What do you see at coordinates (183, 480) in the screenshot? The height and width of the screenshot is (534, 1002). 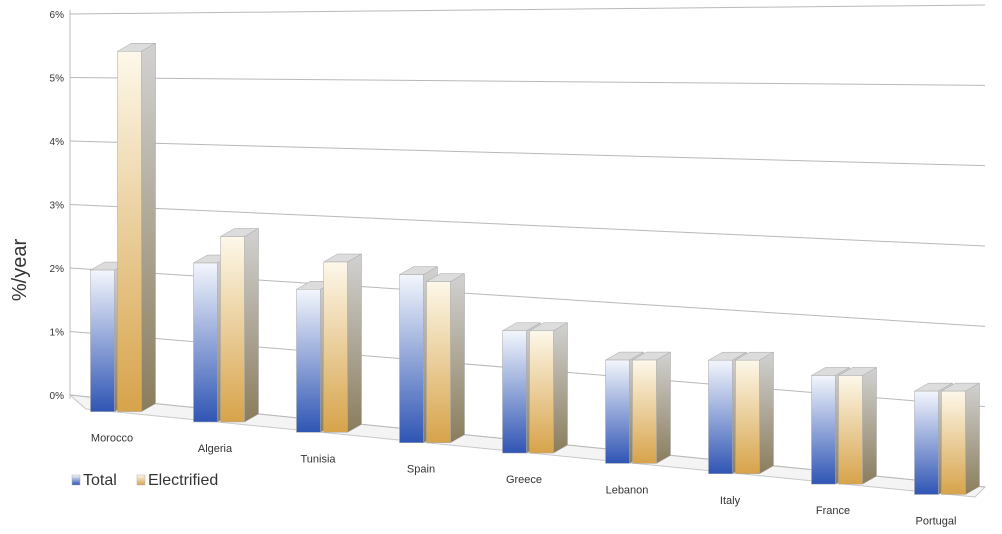 I see `legend-label-electrified: Electrified` at bounding box center [183, 480].